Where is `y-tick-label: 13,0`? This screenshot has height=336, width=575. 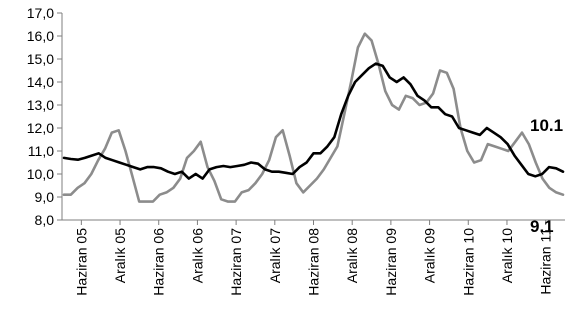
y-tick-label: 13,0 is located at coordinates (40, 105).